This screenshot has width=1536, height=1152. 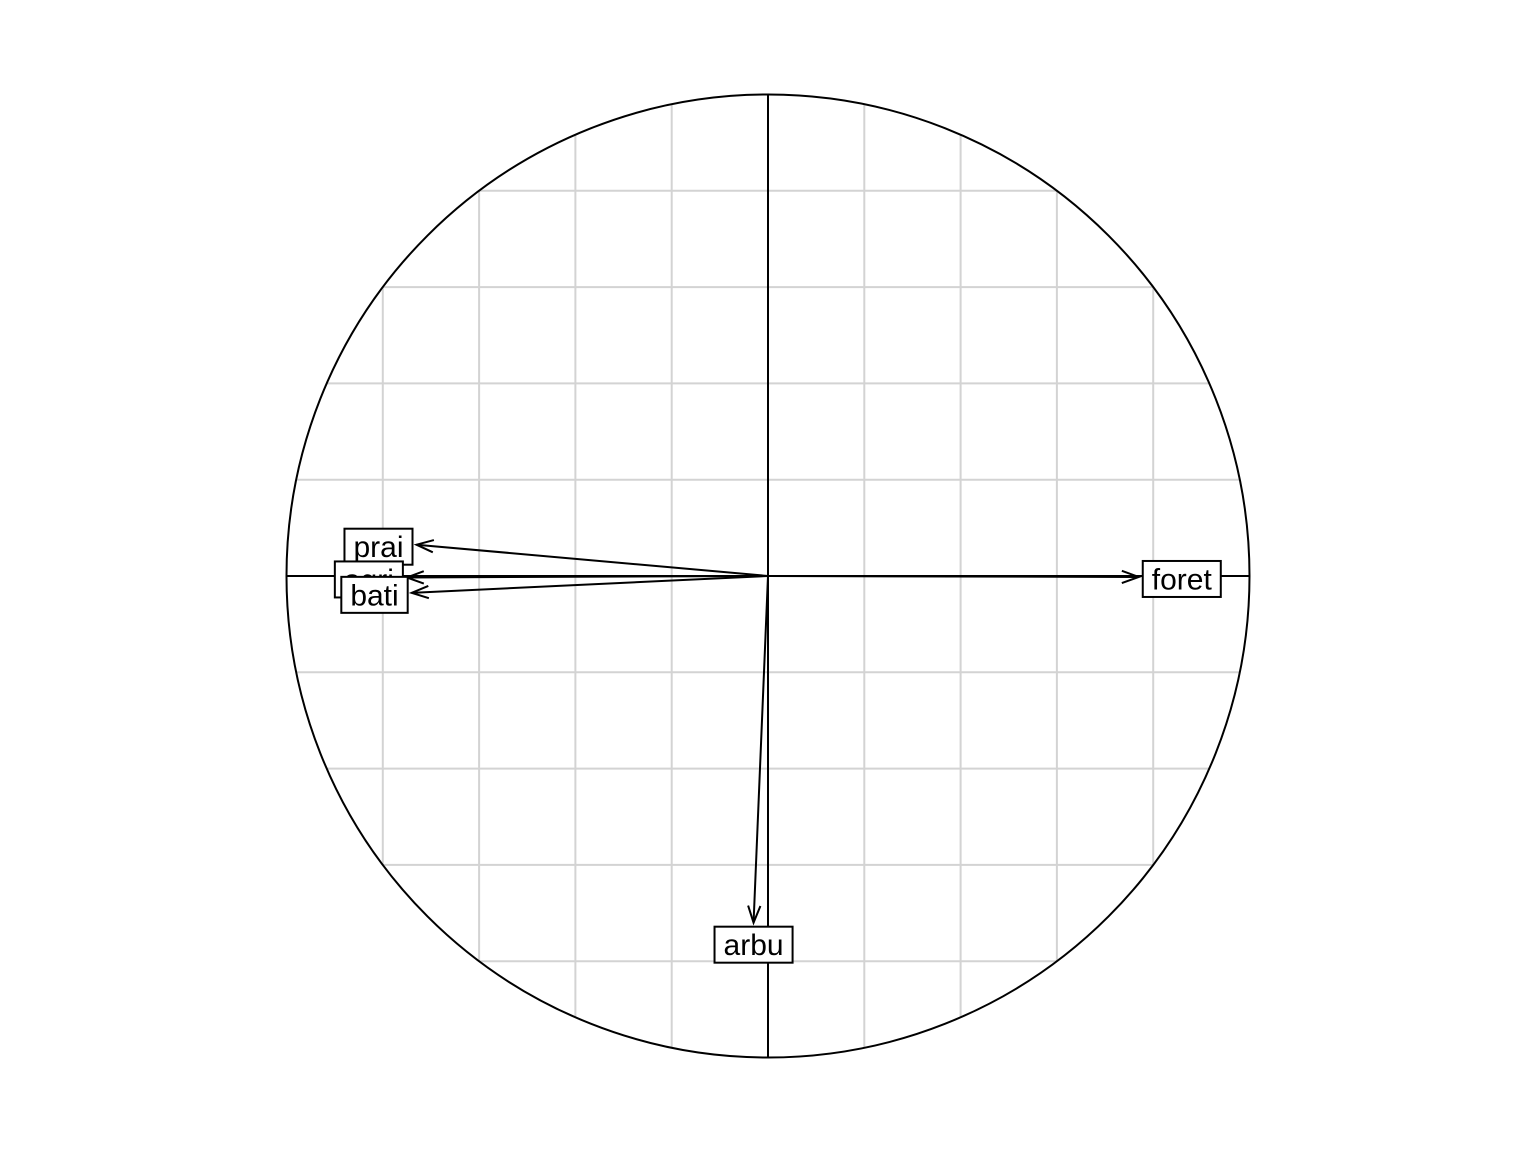 I want to click on label-text-bati: bati, so click(x=374, y=595).